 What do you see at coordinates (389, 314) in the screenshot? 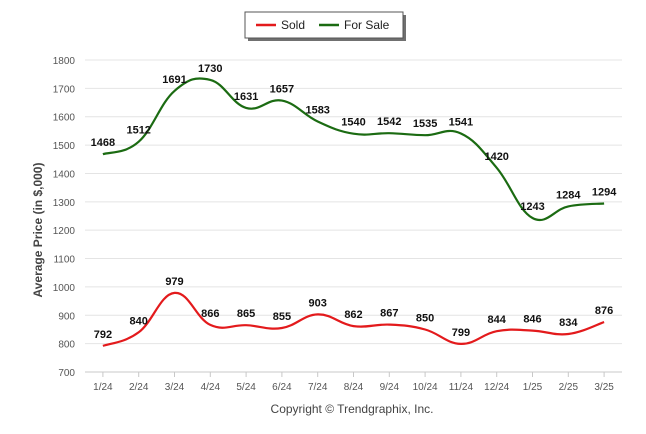
I see `data-label-sold: 867` at bounding box center [389, 314].